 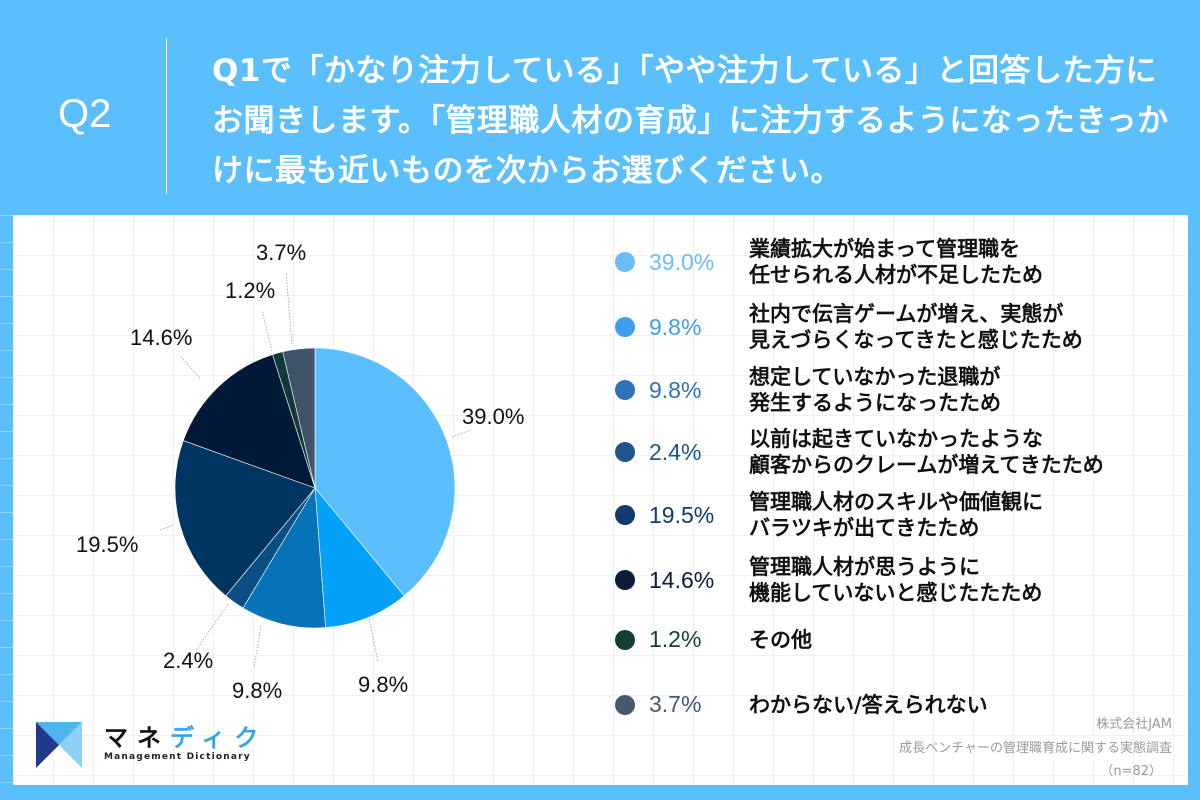 I want to click on pie-label: 1.2%, so click(x=250, y=290).